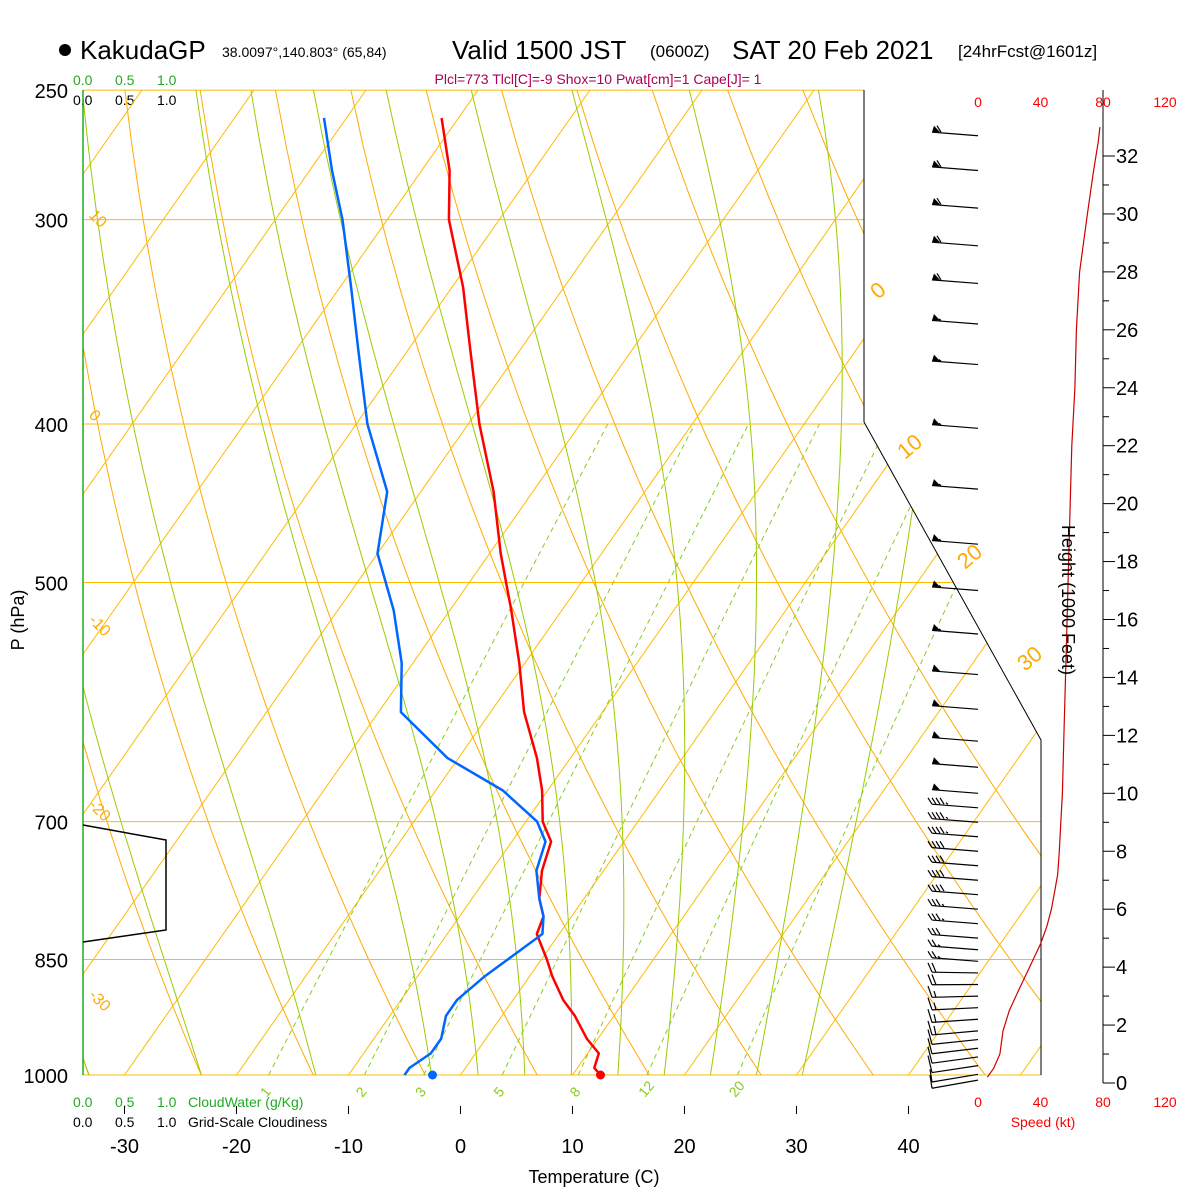  Describe the element at coordinates (1068, 600) in the screenshot. I see `height-axis-label: Height (1000 Feet)` at that location.